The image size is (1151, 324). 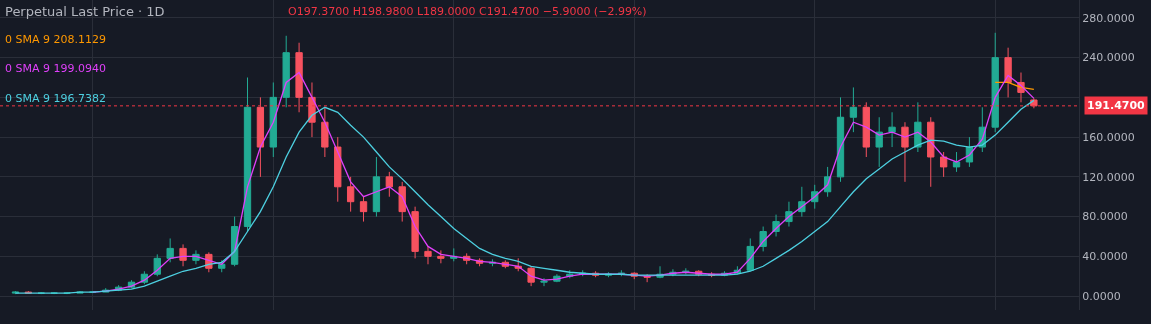 I want to click on y-tick-label: 280.0000, so click(x=1108, y=18).